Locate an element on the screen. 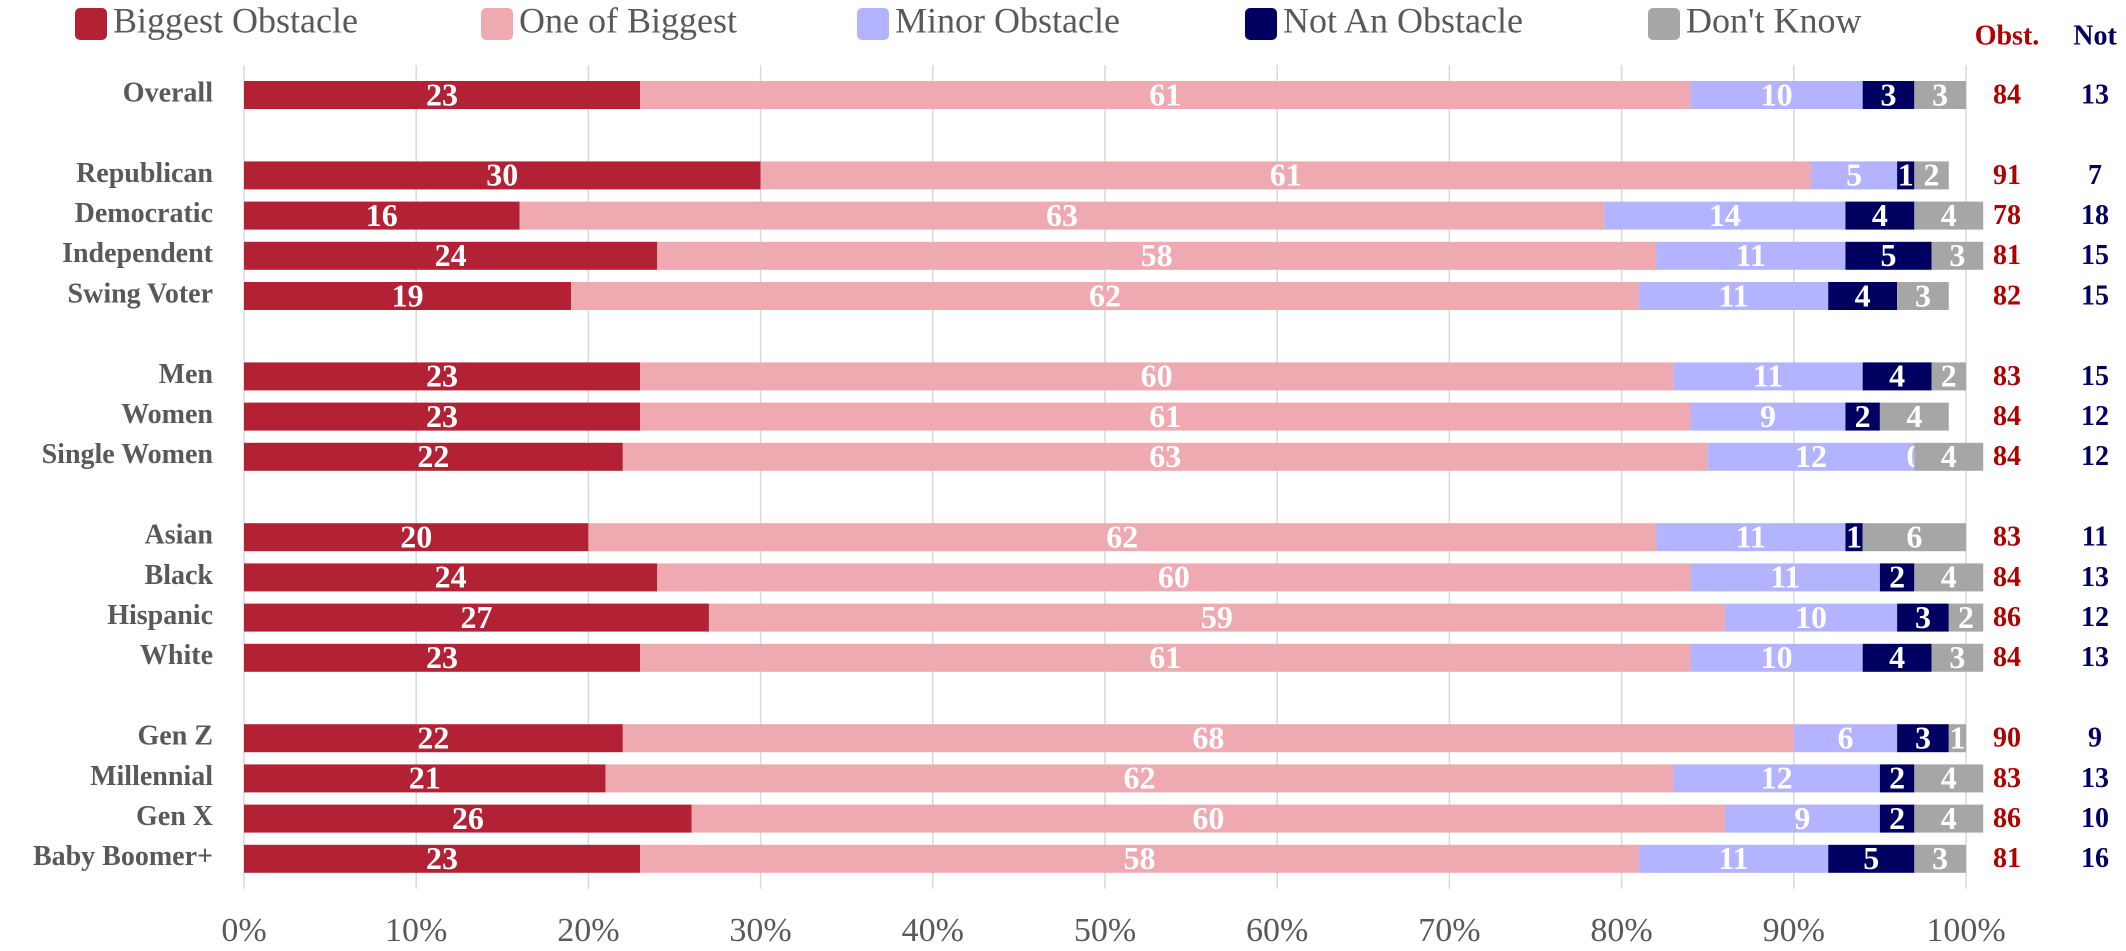 The height and width of the screenshot is (951, 2126). category-label: Millennial is located at coordinates (151, 776).